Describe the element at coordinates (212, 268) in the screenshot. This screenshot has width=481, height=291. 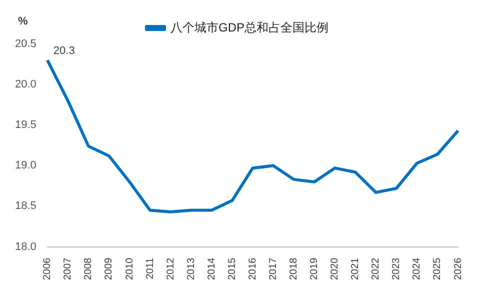
I see `x-tick-label: 2014` at that location.